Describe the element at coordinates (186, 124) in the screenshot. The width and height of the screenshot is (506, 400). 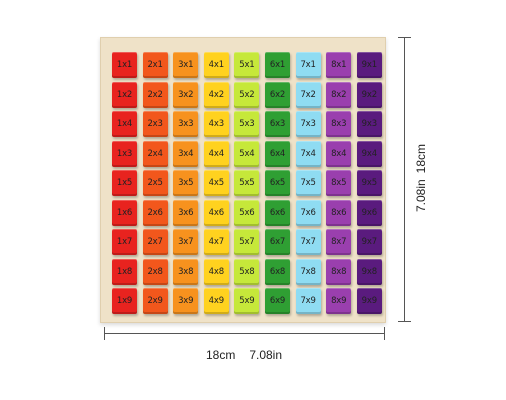
I see `tile-3-3: 3x3` at that location.